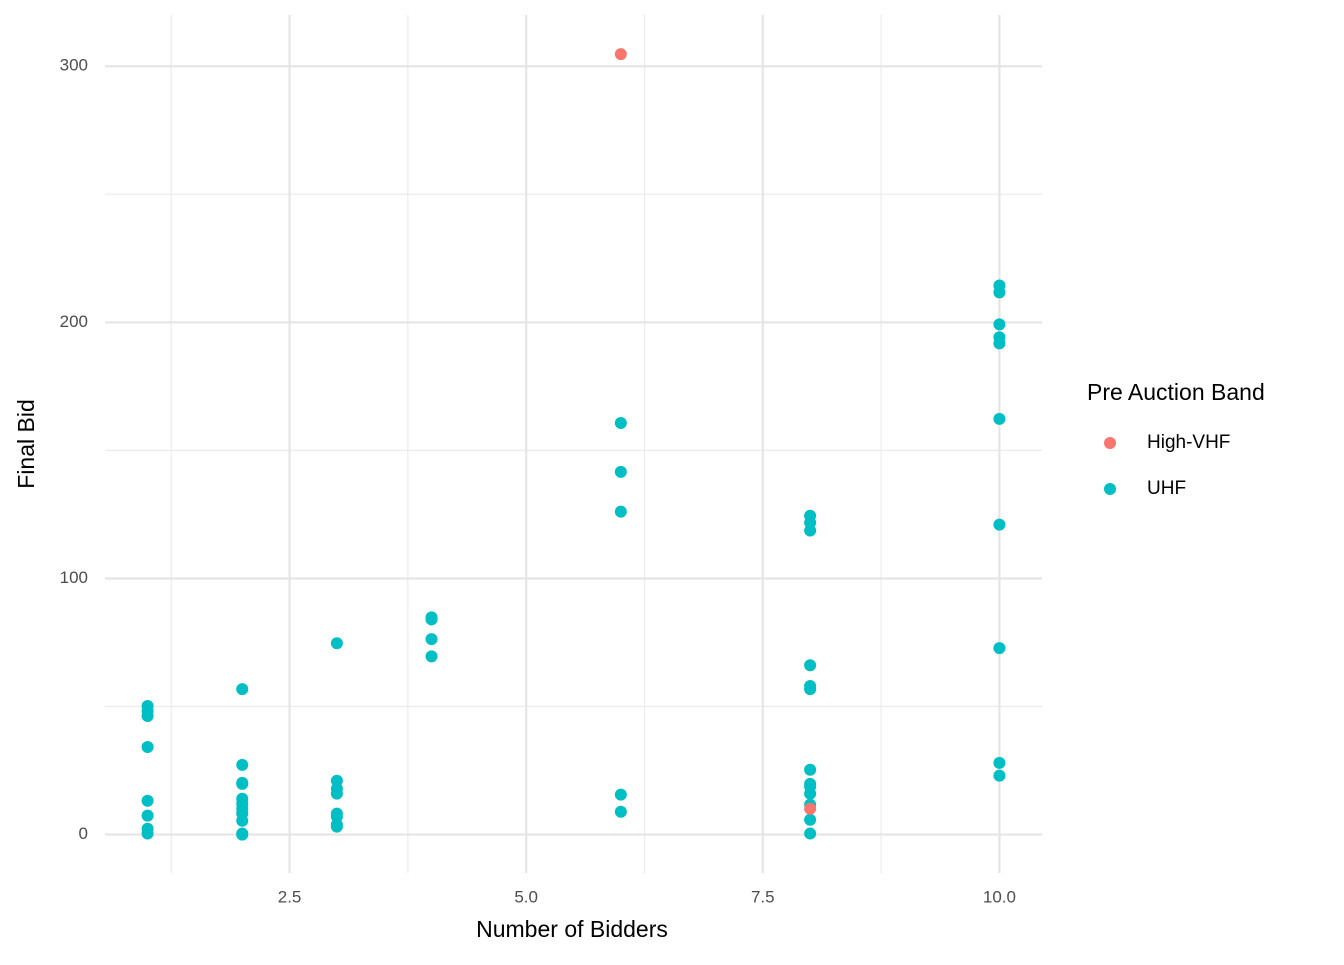  I want to click on x-tick-label: 7.5, so click(763, 896).